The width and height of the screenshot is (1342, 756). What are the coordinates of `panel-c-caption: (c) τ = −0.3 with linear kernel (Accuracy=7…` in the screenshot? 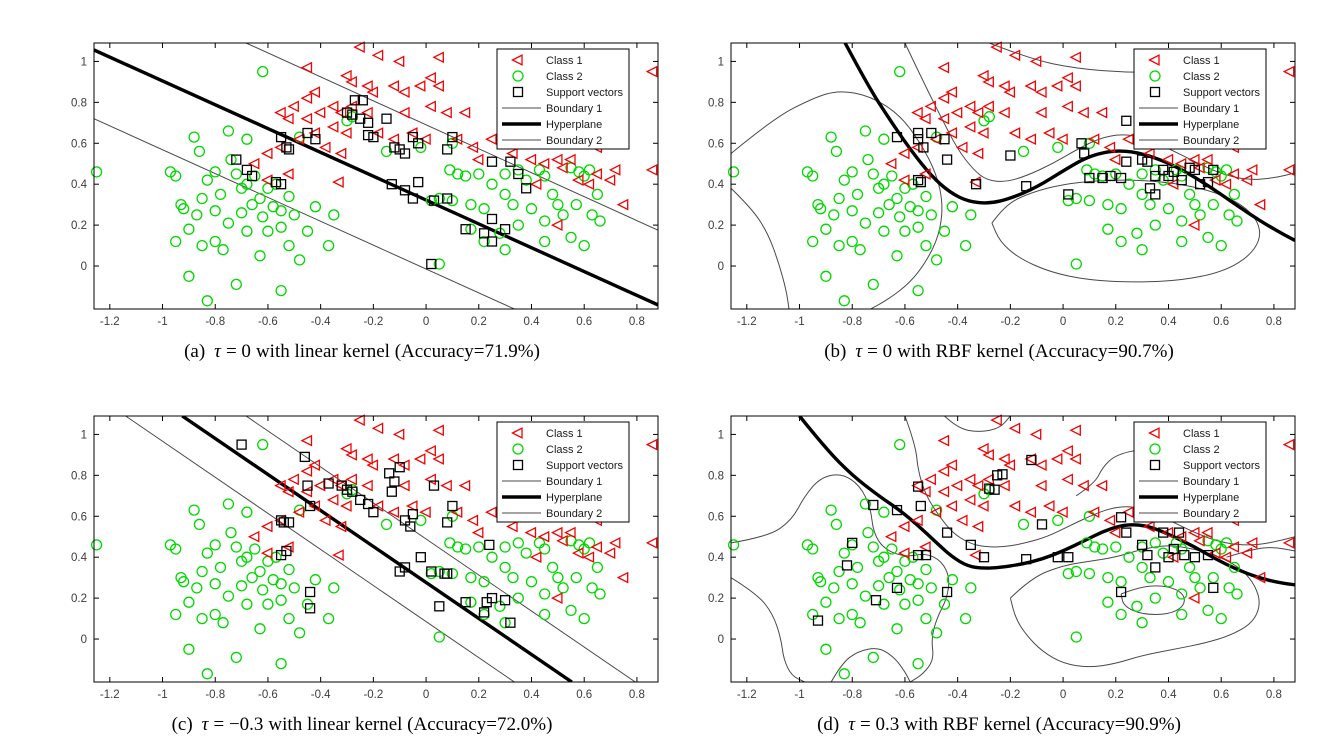 It's located at (362, 725).